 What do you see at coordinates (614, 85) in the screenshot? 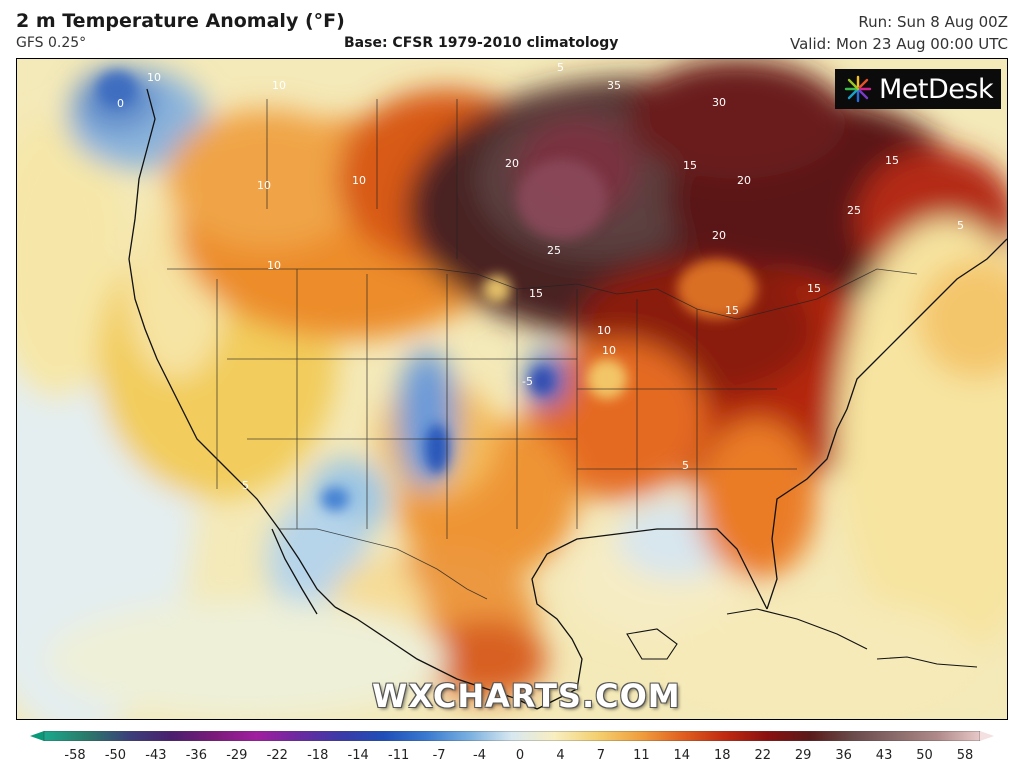
I see `contour-label: 35` at bounding box center [614, 85].